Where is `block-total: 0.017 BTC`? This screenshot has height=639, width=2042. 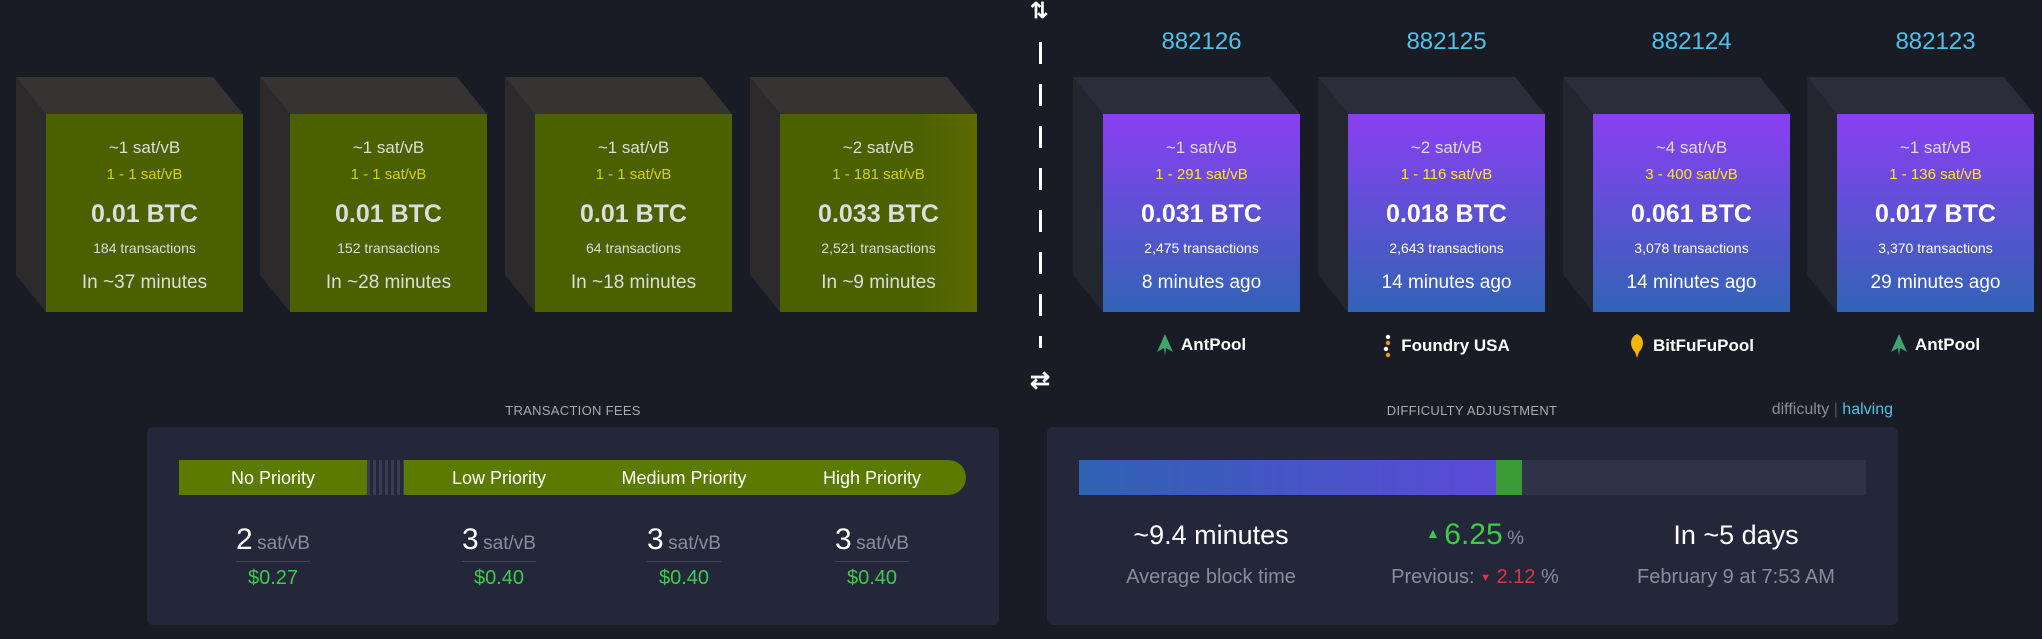
block-total: 0.017 BTC is located at coordinates (1935, 214).